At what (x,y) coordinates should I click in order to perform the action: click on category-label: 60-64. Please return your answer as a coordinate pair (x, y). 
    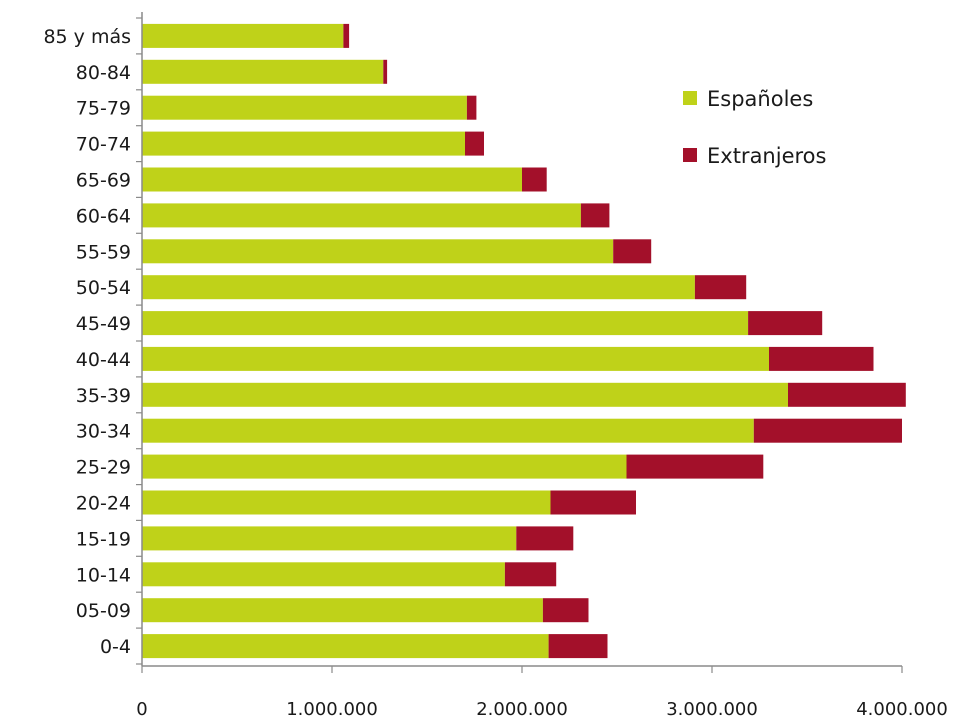
    Looking at the image, I should click on (103, 216).